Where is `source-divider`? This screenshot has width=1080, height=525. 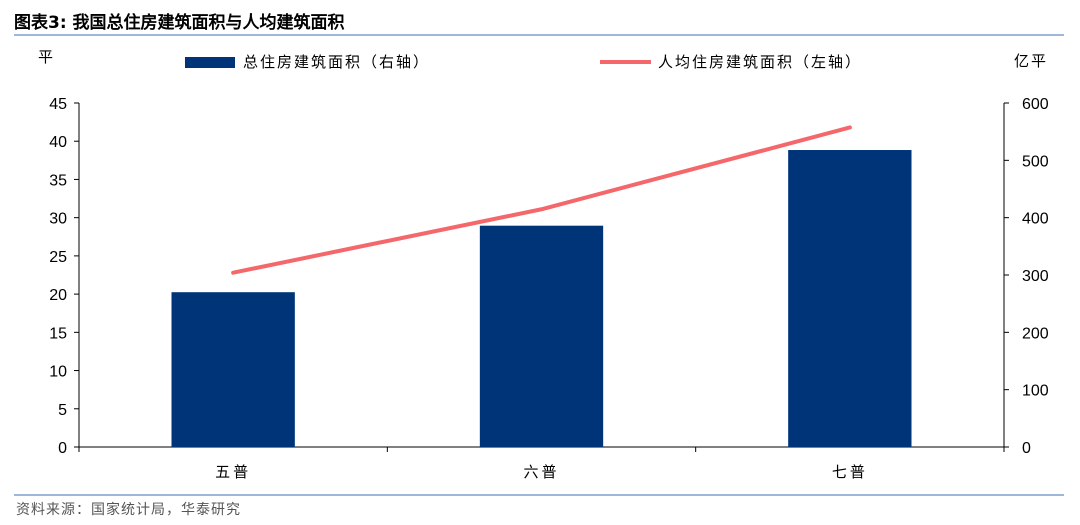
source-divider is located at coordinates (539, 495).